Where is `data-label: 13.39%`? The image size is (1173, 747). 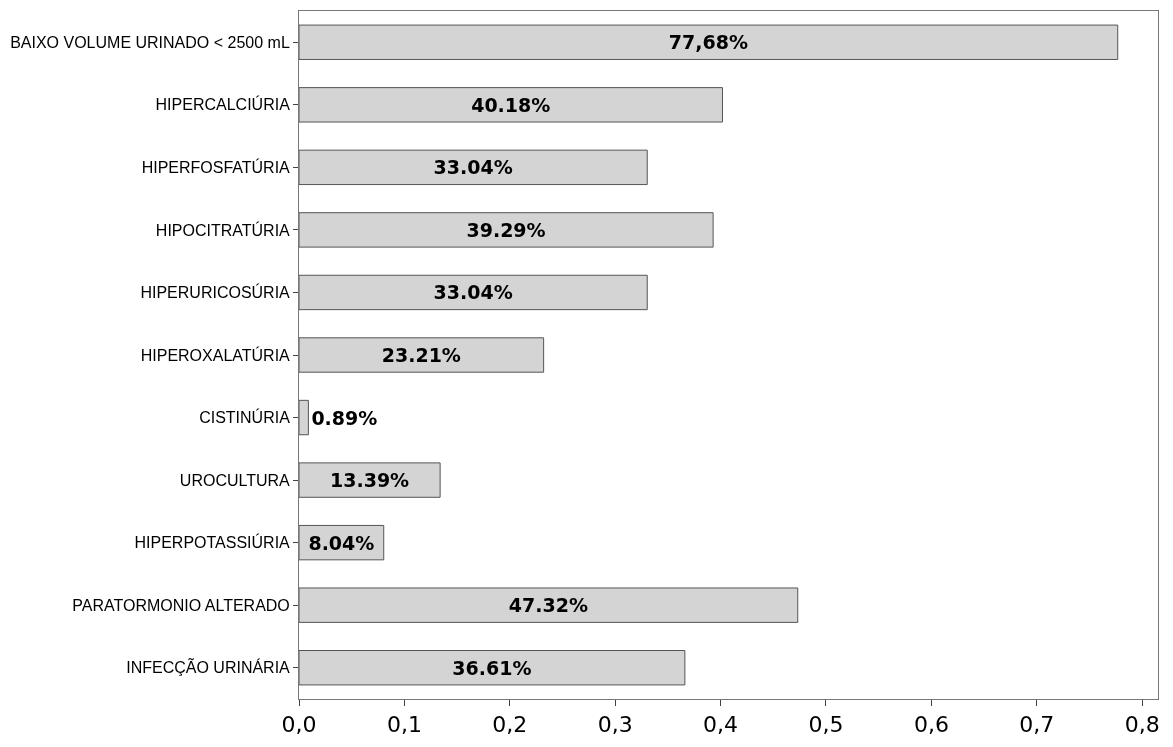 data-label: 13.39% is located at coordinates (369, 480).